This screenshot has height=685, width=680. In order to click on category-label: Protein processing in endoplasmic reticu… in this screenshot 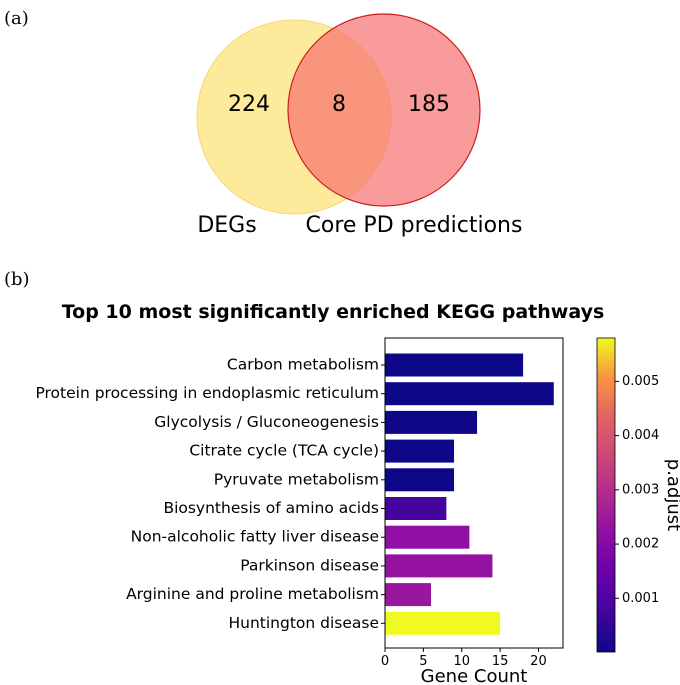, I will do `click(207, 393)`.